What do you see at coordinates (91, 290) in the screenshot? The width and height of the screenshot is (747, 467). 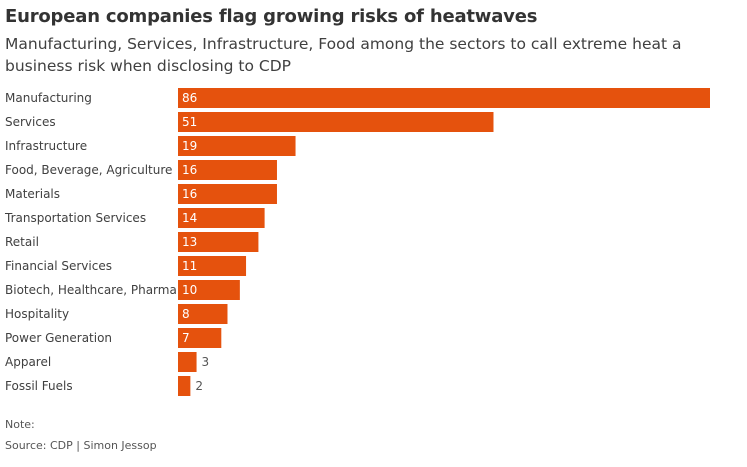 I see `category-label: Biotech, Healthcare, Pharma` at bounding box center [91, 290].